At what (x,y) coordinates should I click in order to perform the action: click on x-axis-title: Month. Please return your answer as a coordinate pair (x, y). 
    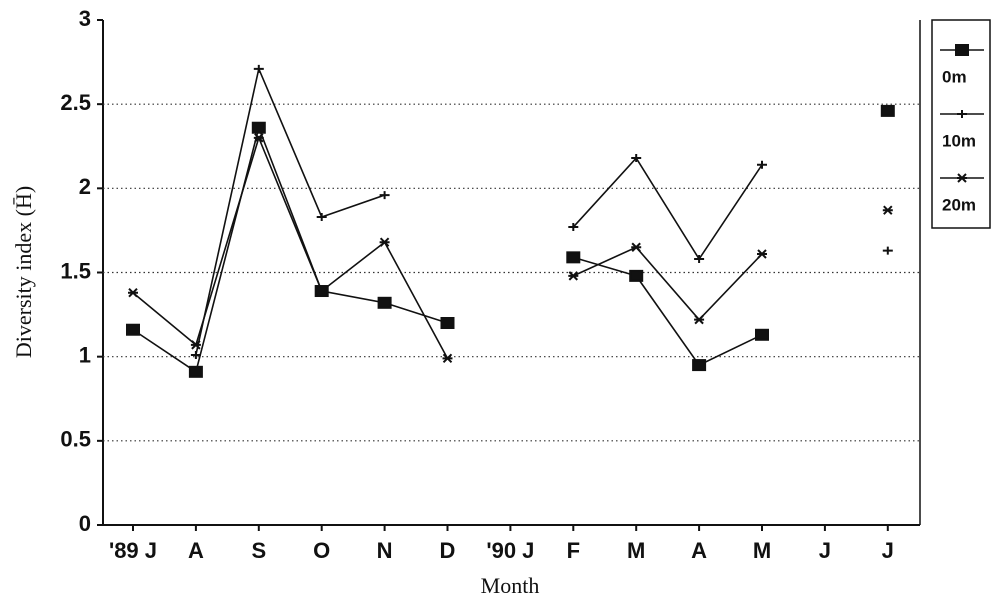
    Looking at the image, I should click on (510, 585).